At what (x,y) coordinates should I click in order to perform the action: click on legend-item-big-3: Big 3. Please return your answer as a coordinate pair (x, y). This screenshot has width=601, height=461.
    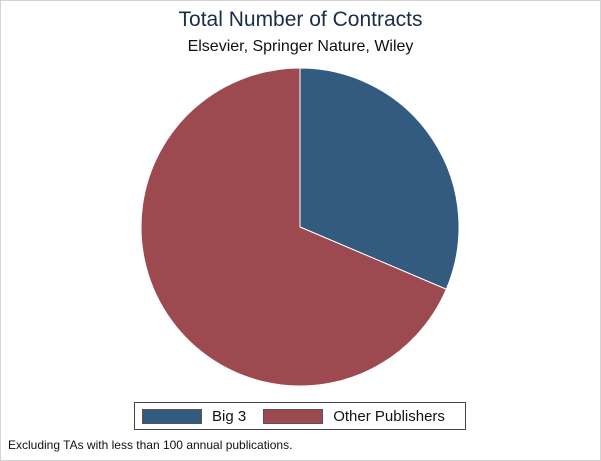
    Looking at the image, I should click on (194, 416).